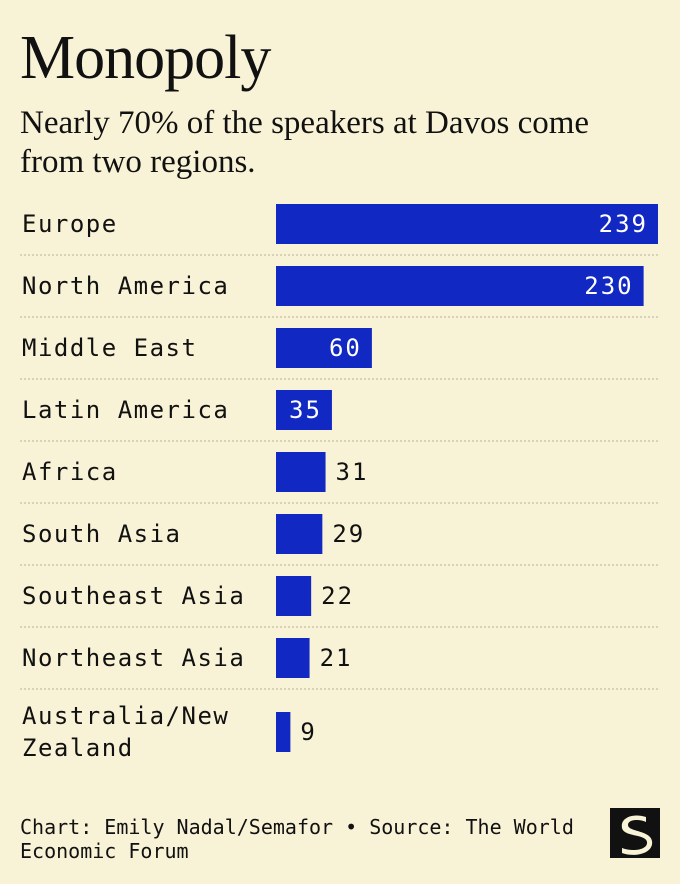 This screenshot has height=884, width=680. What do you see at coordinates (70, 224) in the screenshot?
I see `category-label: Europe` at bounding box center [70, 224].